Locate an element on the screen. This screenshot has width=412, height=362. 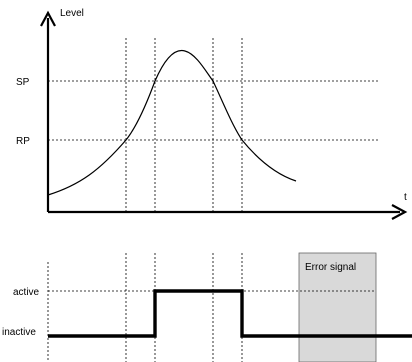
sp-label: SP is located at coordinates (23, 82).